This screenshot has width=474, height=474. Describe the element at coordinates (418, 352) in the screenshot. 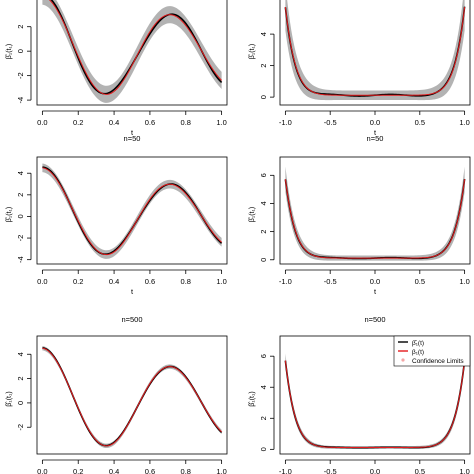

I see `legend-label: β₁(t)` at that location.